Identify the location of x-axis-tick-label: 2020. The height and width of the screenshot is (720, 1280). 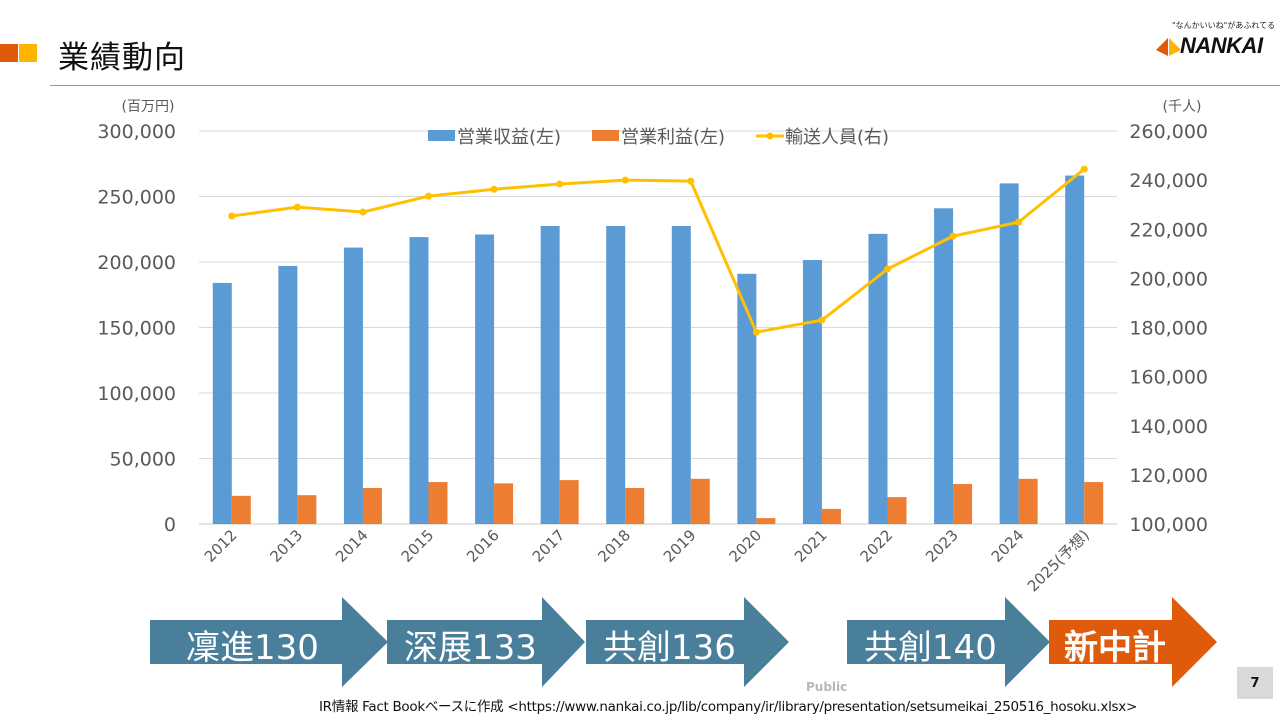
(745, 546).